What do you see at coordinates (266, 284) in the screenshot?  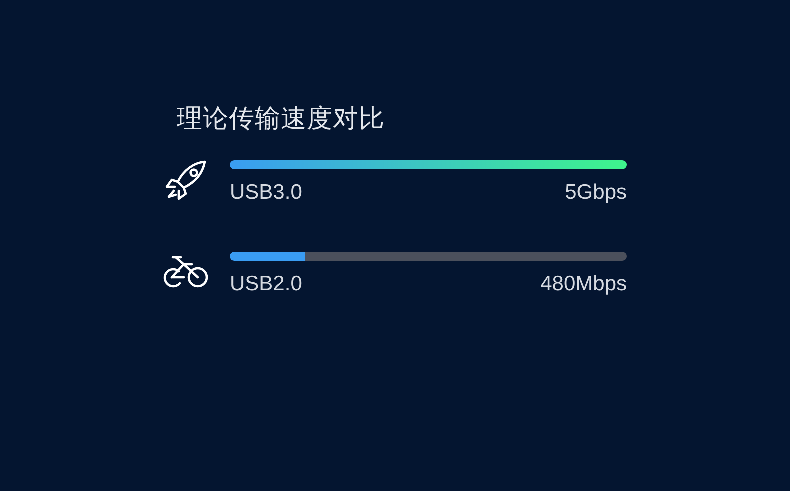 I see `category-label: USB2.0` at bounding box center [266, 284].